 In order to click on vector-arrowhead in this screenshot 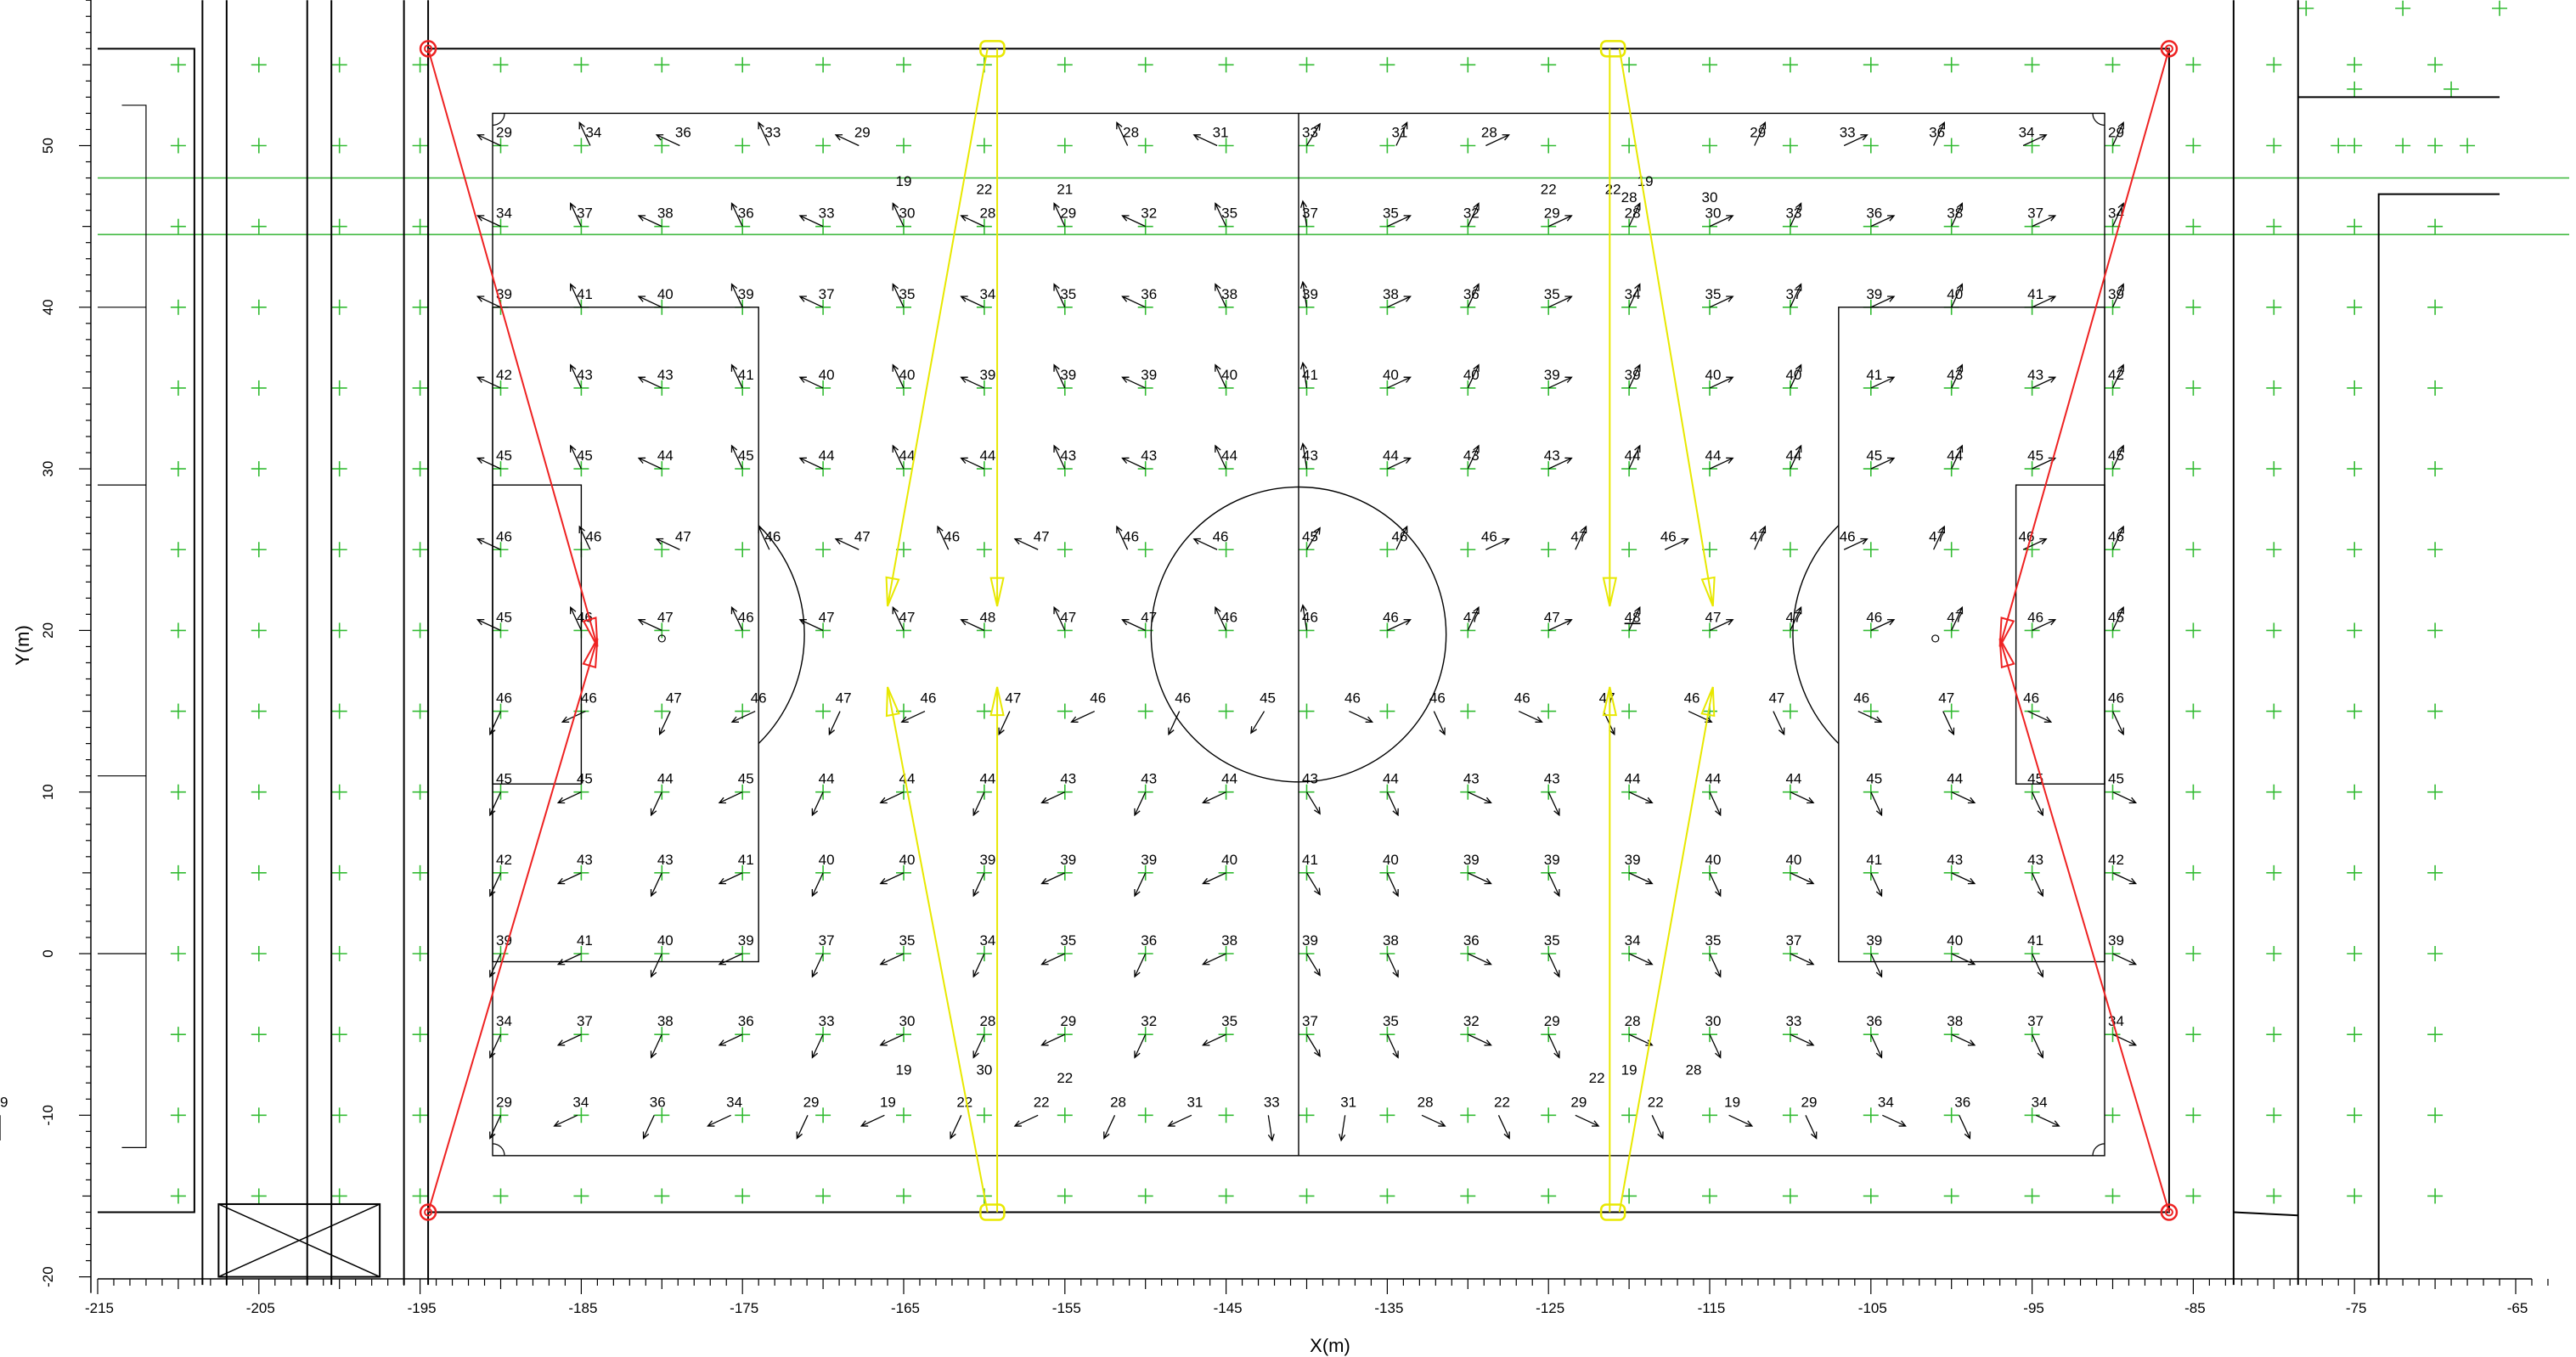, I will do `click(1317, 891)`.